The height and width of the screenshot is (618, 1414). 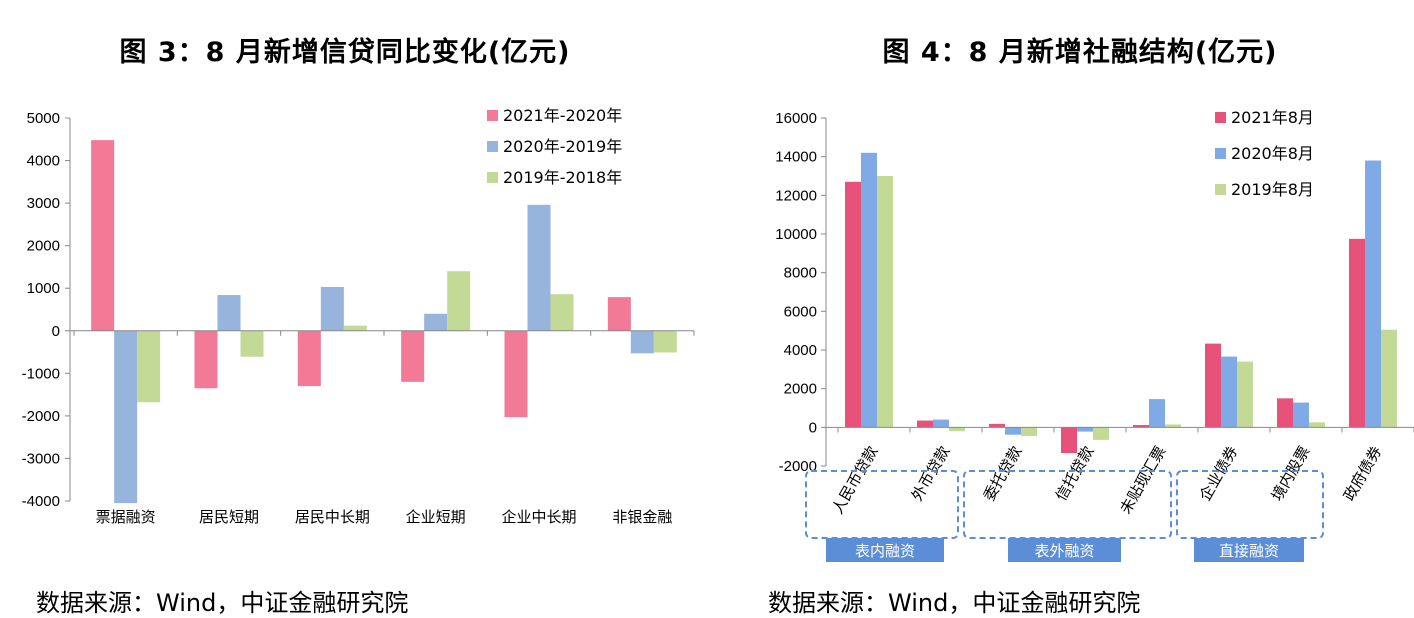 What do you see at coordinates (41, 458) in the screenshot?
I see `y-tick-label: -3000` at bounding box center [41, 458].